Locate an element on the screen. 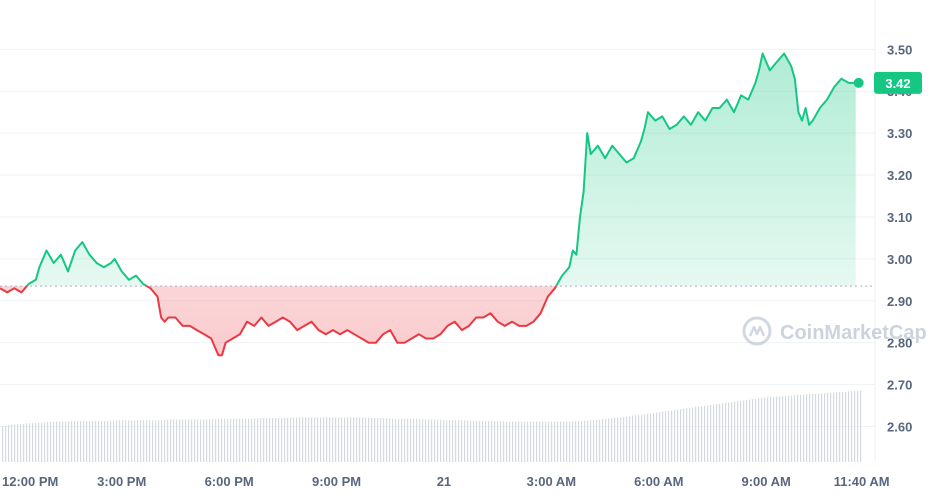 Image resolution: width=928 pixels, height=495 pixels. x-tick-label: 21 is located at coordinates (444, 481).